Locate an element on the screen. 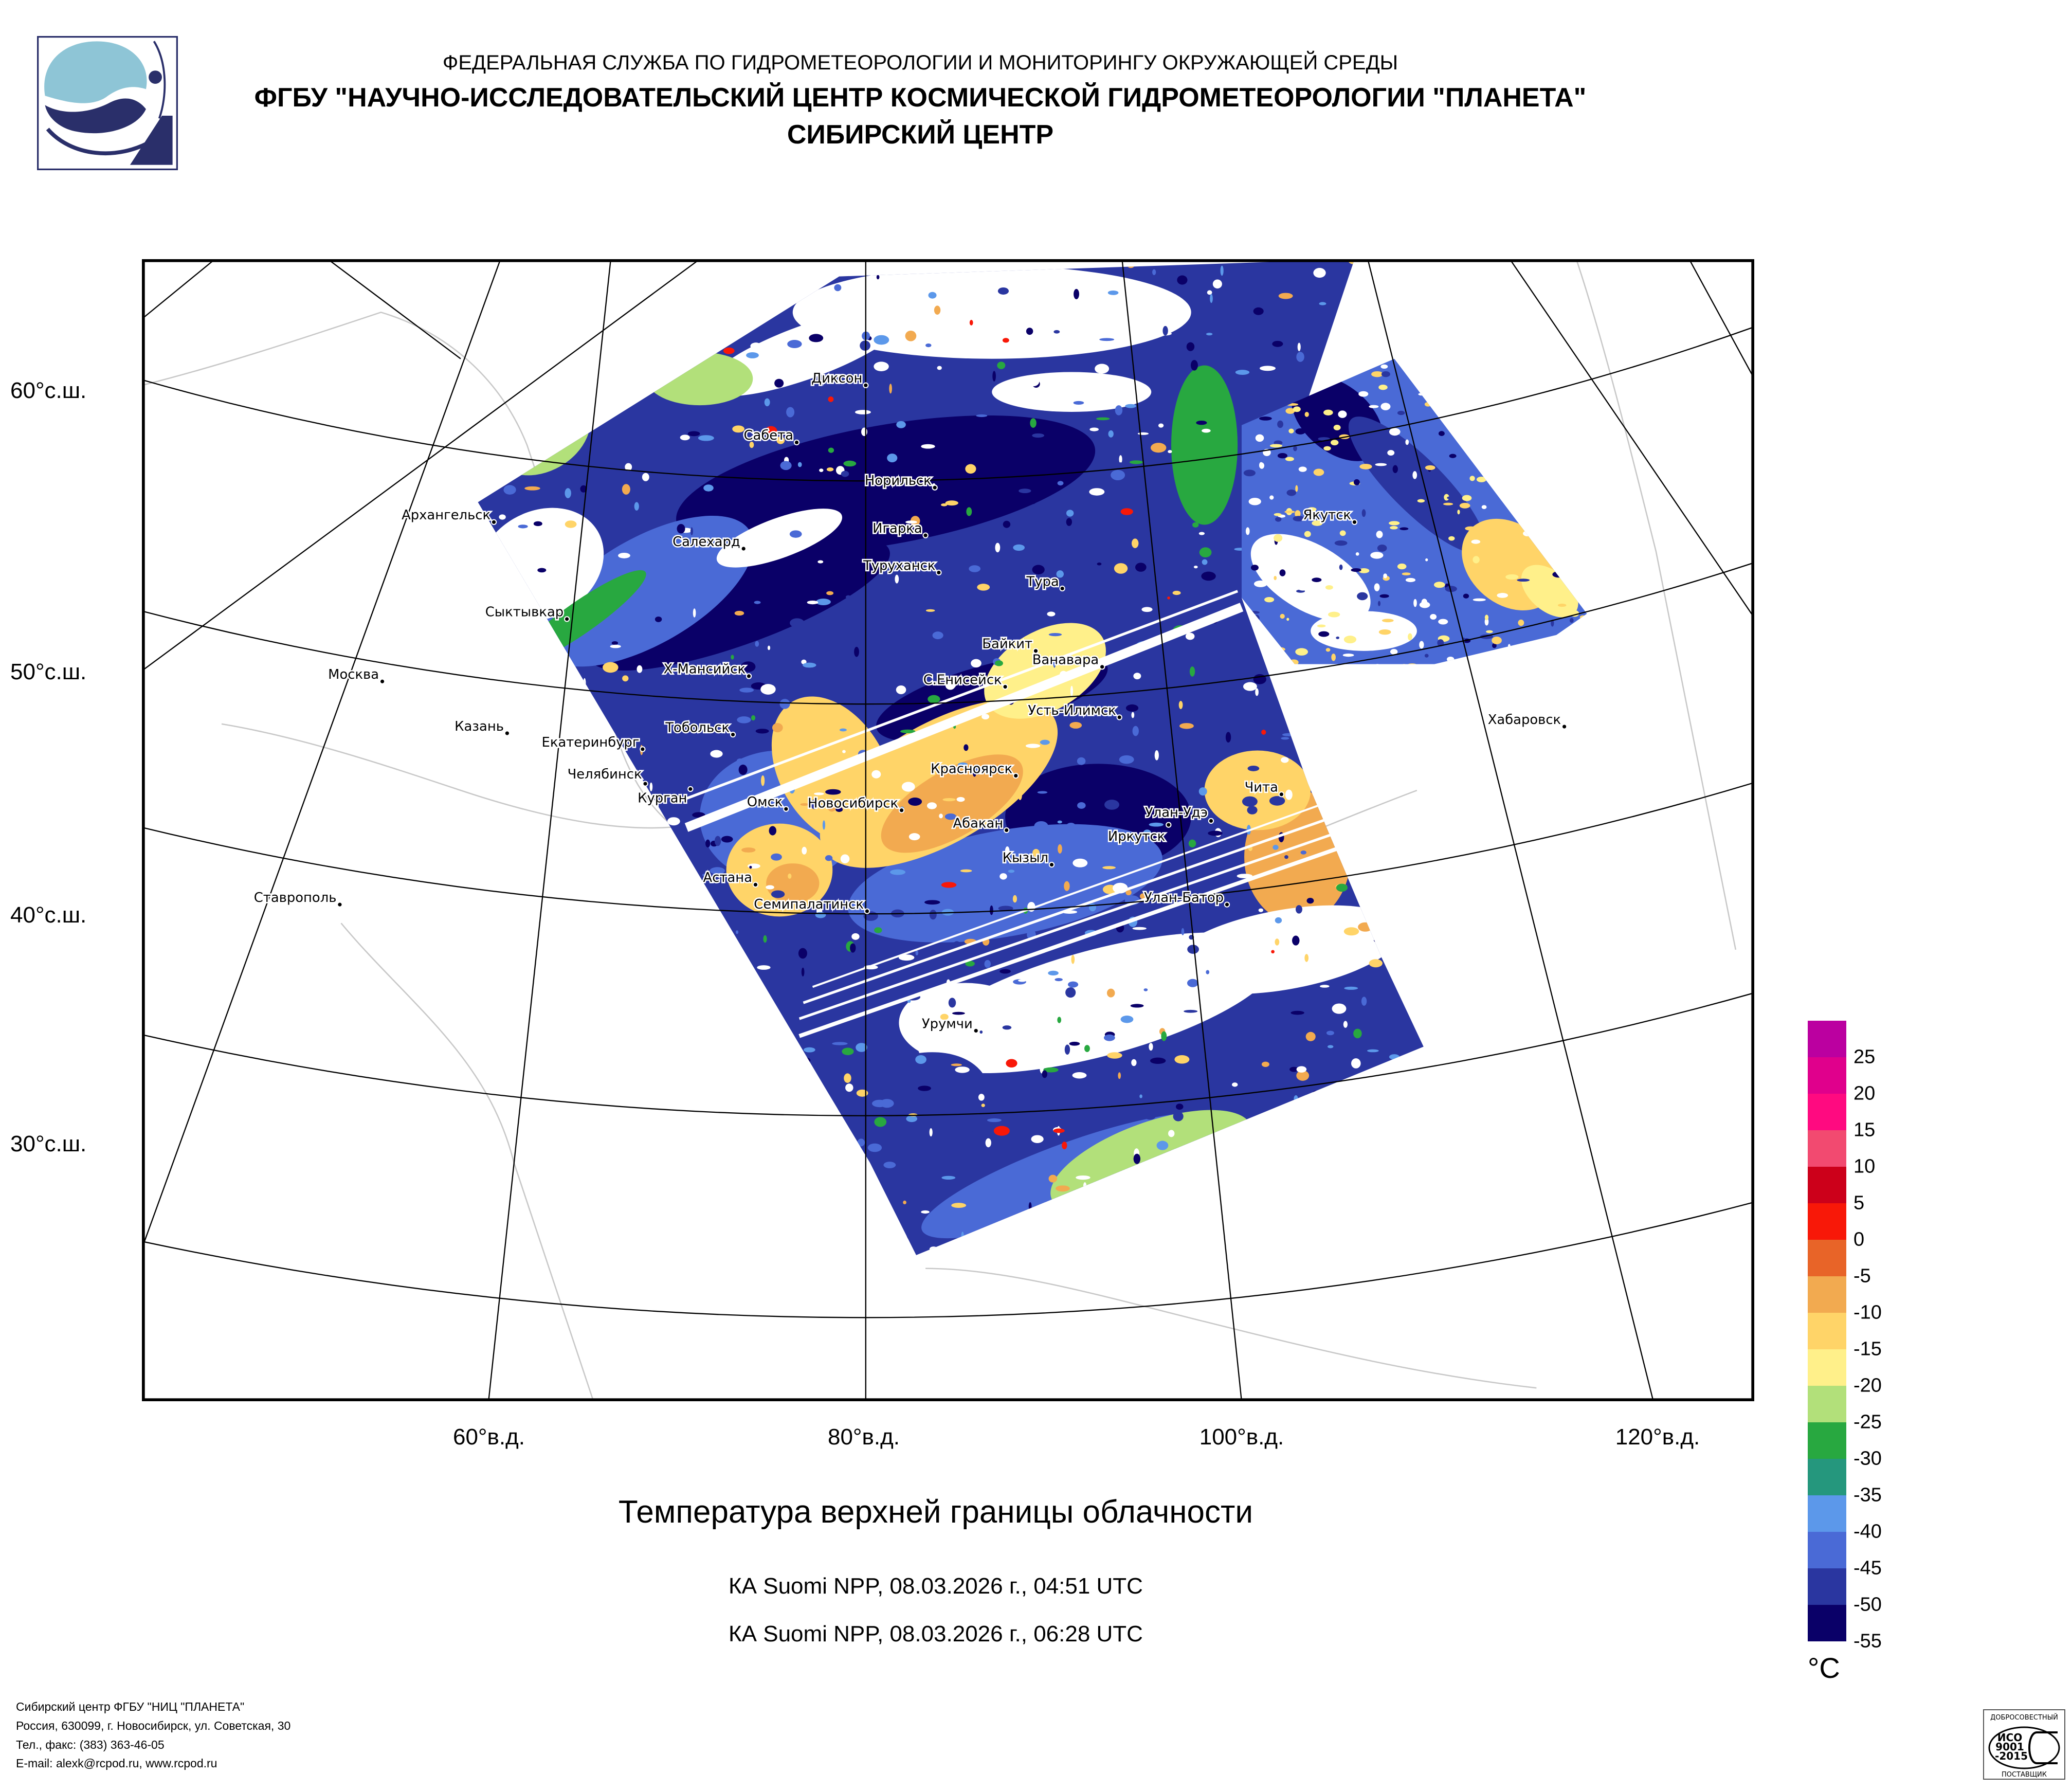  city-label: Екатеринбург is located at coordinates (591, 742).